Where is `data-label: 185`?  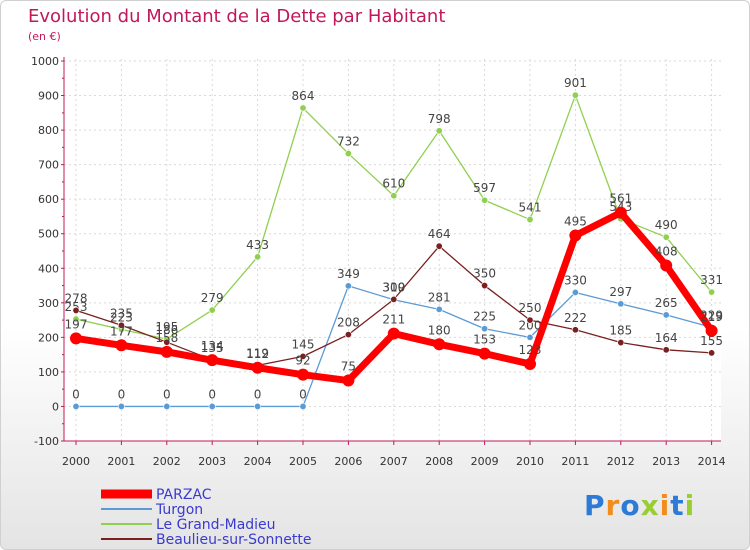
data-label: 185 is located at coordinates (620, 331).